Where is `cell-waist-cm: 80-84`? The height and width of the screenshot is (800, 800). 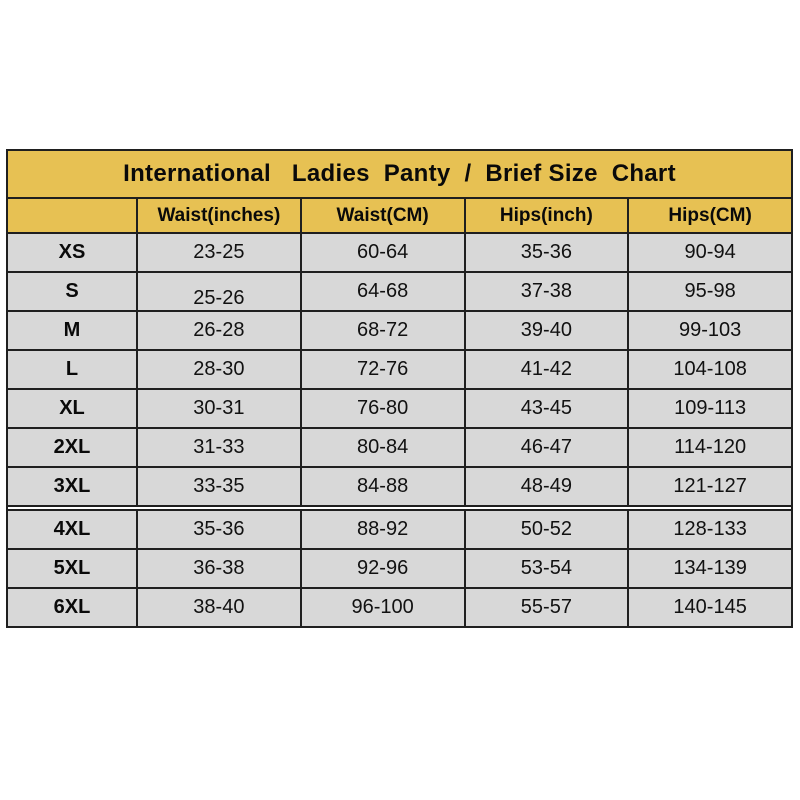 cell-waist-cm: 80-84 is located at coordinates (381, 447).